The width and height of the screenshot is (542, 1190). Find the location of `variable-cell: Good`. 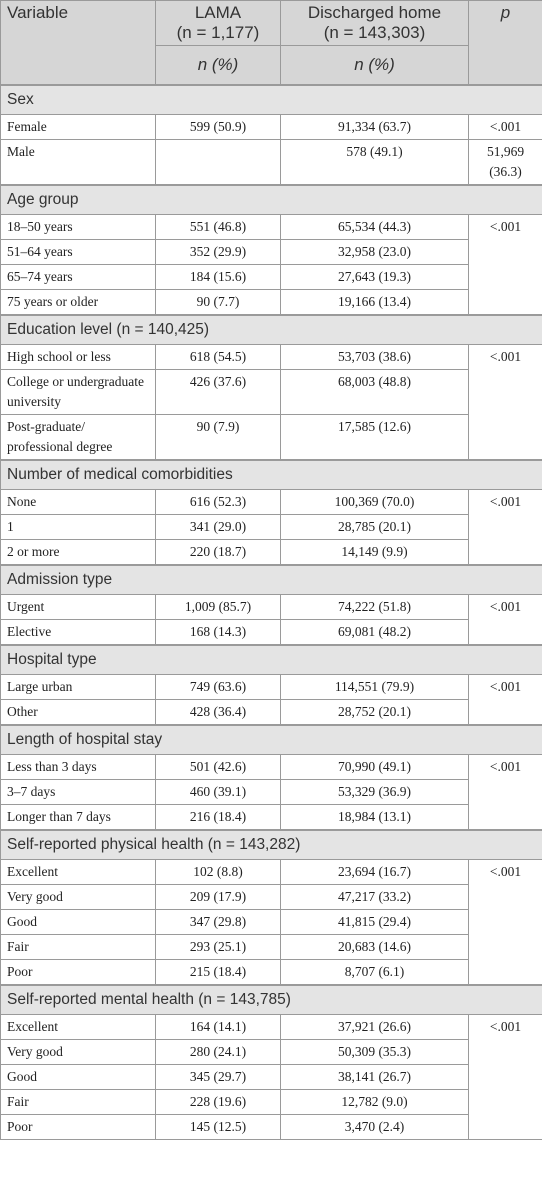

variable-cell: Good is located at coordinates (78, 922).